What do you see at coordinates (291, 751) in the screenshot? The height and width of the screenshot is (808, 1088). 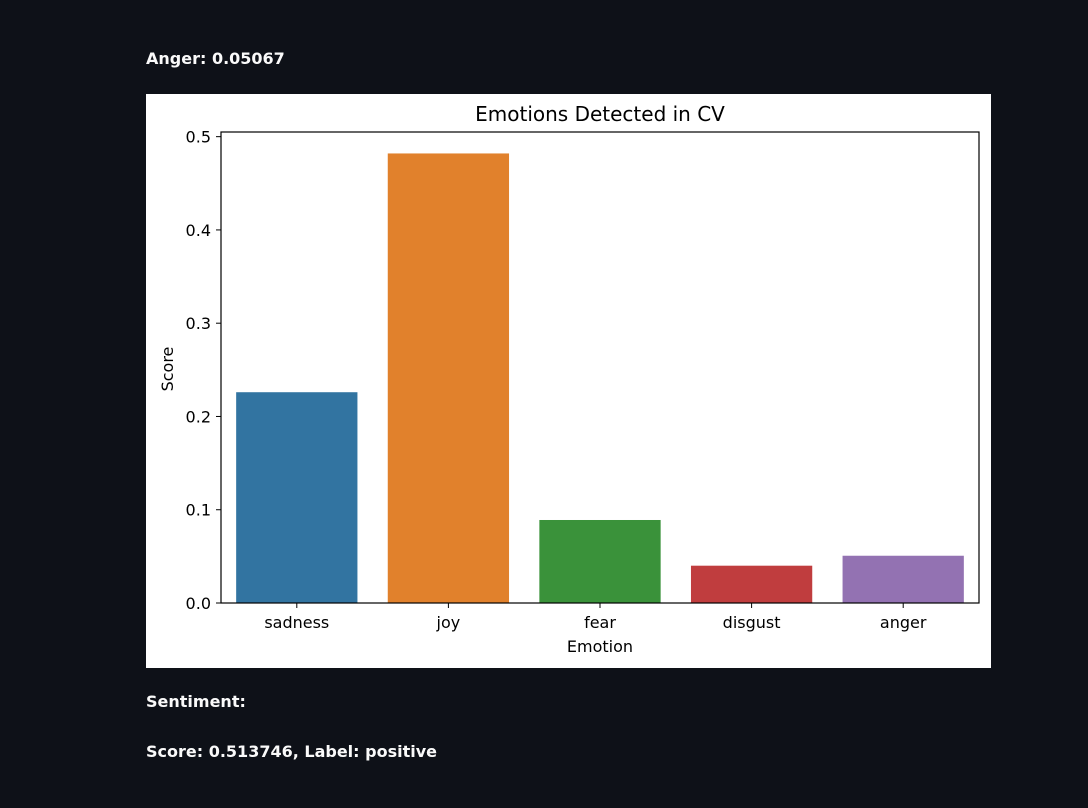 I see `sentiment-score-text: Score: 0.513746, Label: positive` at bounding box center [291, 751].